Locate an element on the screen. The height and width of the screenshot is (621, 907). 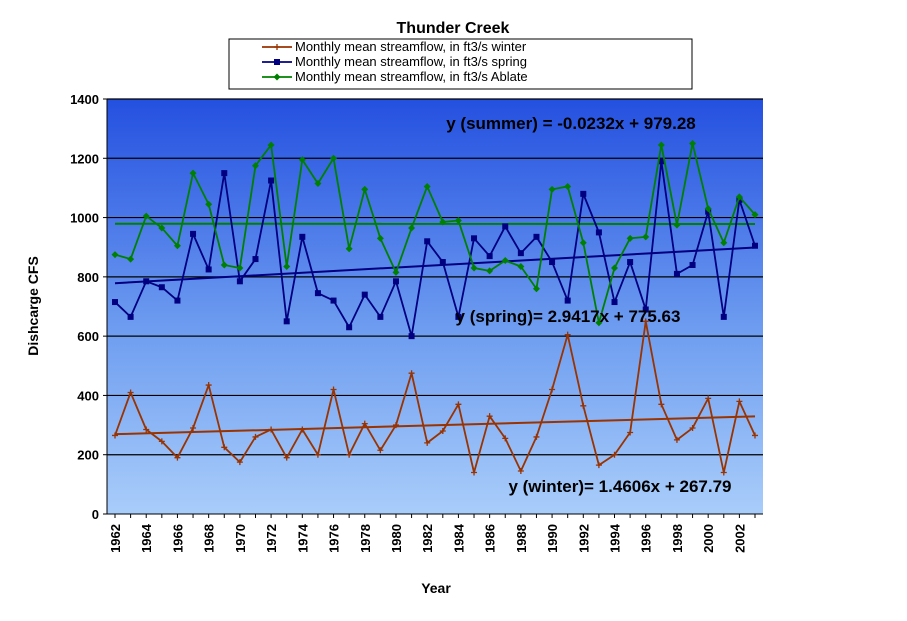
x-tick-label: 1992 is located at coordinates (583, 538).